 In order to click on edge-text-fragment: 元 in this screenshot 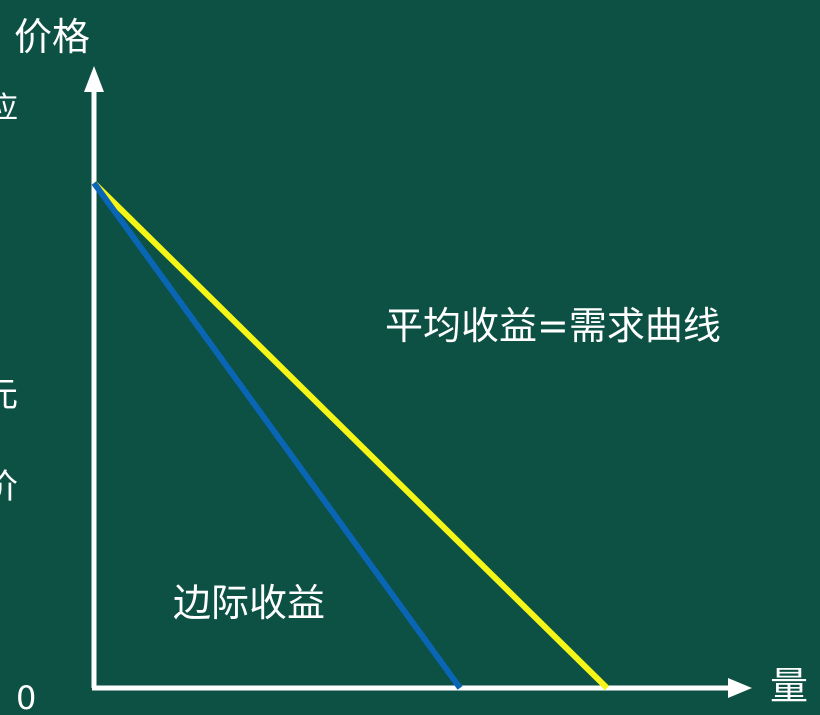, I will do `click(9, 395)`.